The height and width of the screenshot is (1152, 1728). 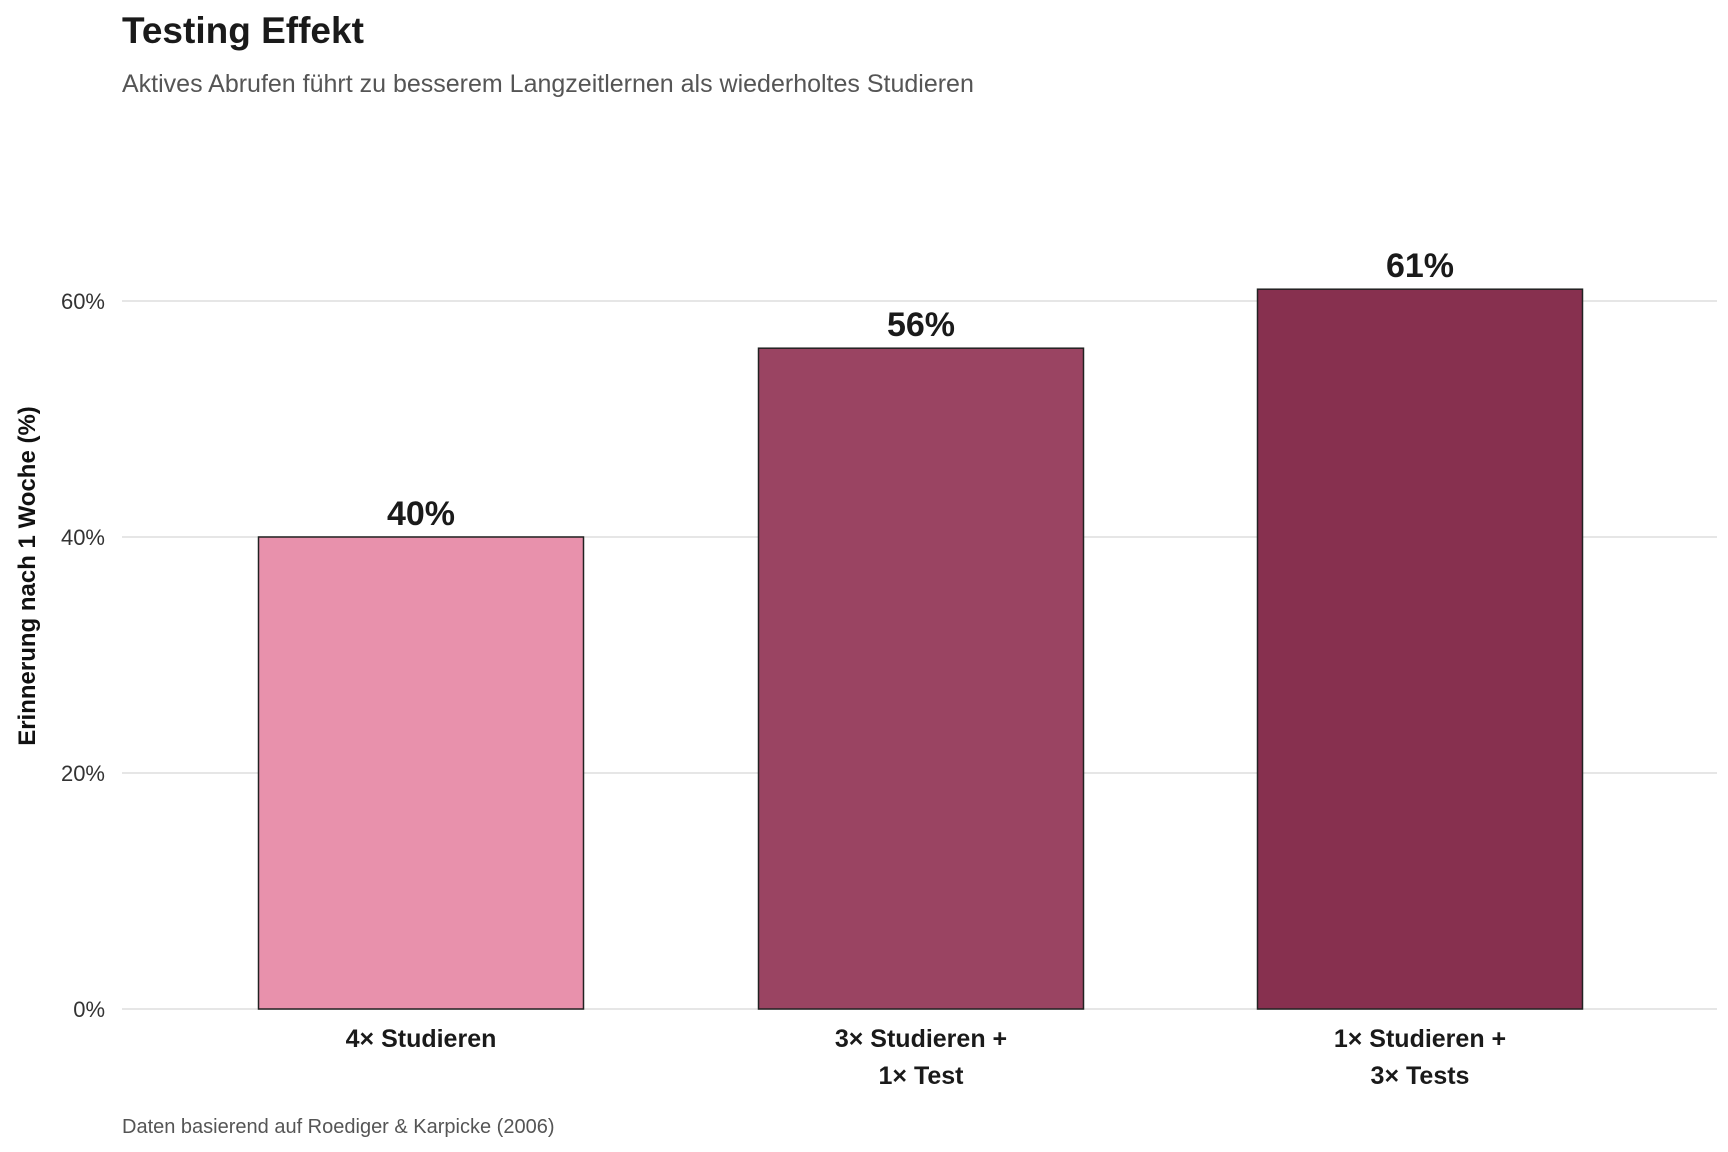 What do you see at coordinates (1420, 1039) in the screenshot?
I see `x-tick-label: 1× Studieren +` at bounding box center [1420, 1039].